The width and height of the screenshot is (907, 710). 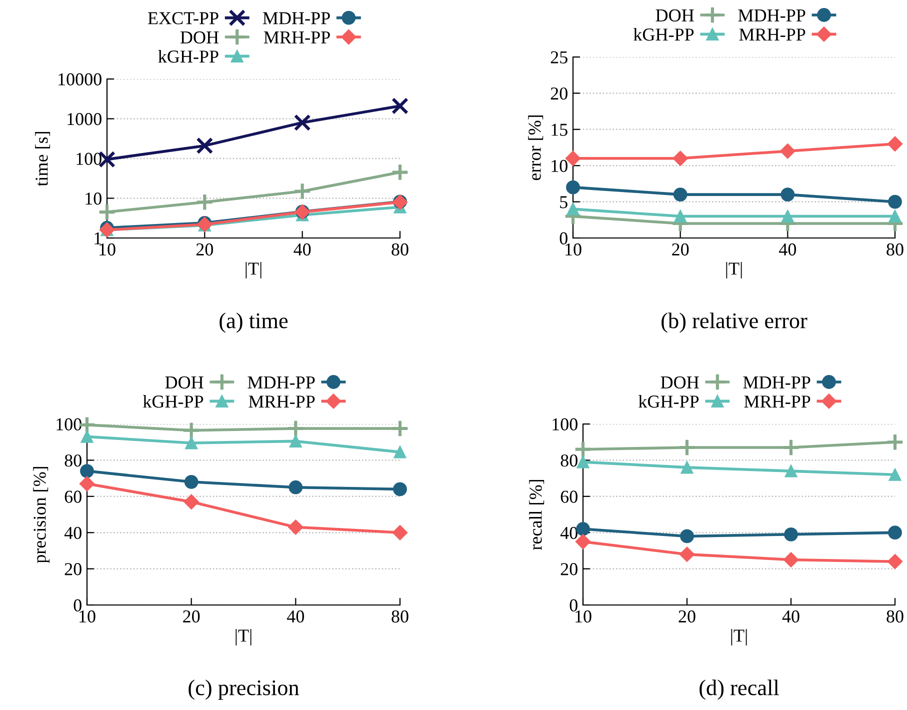 I want to click on y-tick-label: 10000, so click(x=80, y=79).